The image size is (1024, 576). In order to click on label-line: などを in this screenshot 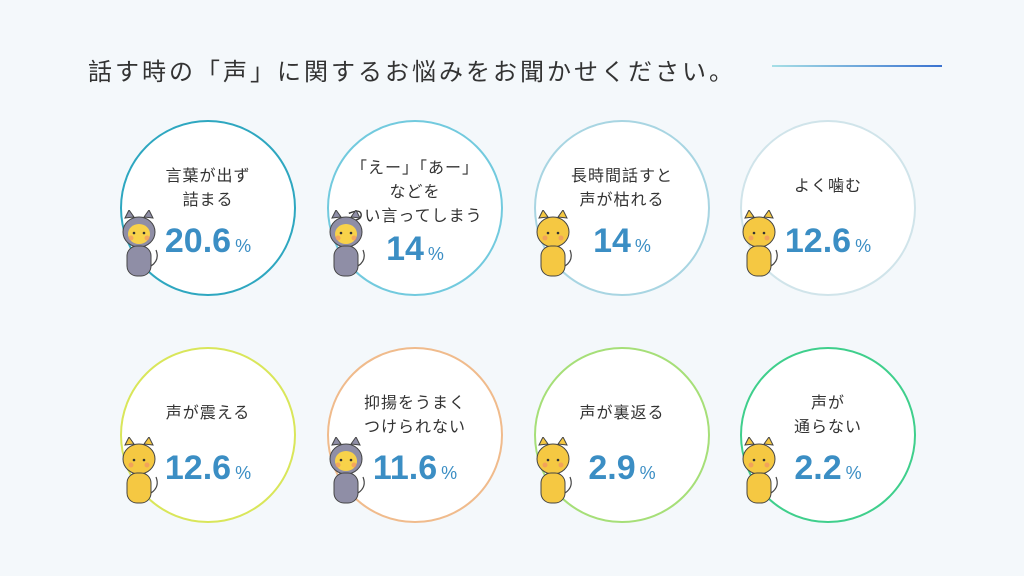, I will do `click(415, 191)`.